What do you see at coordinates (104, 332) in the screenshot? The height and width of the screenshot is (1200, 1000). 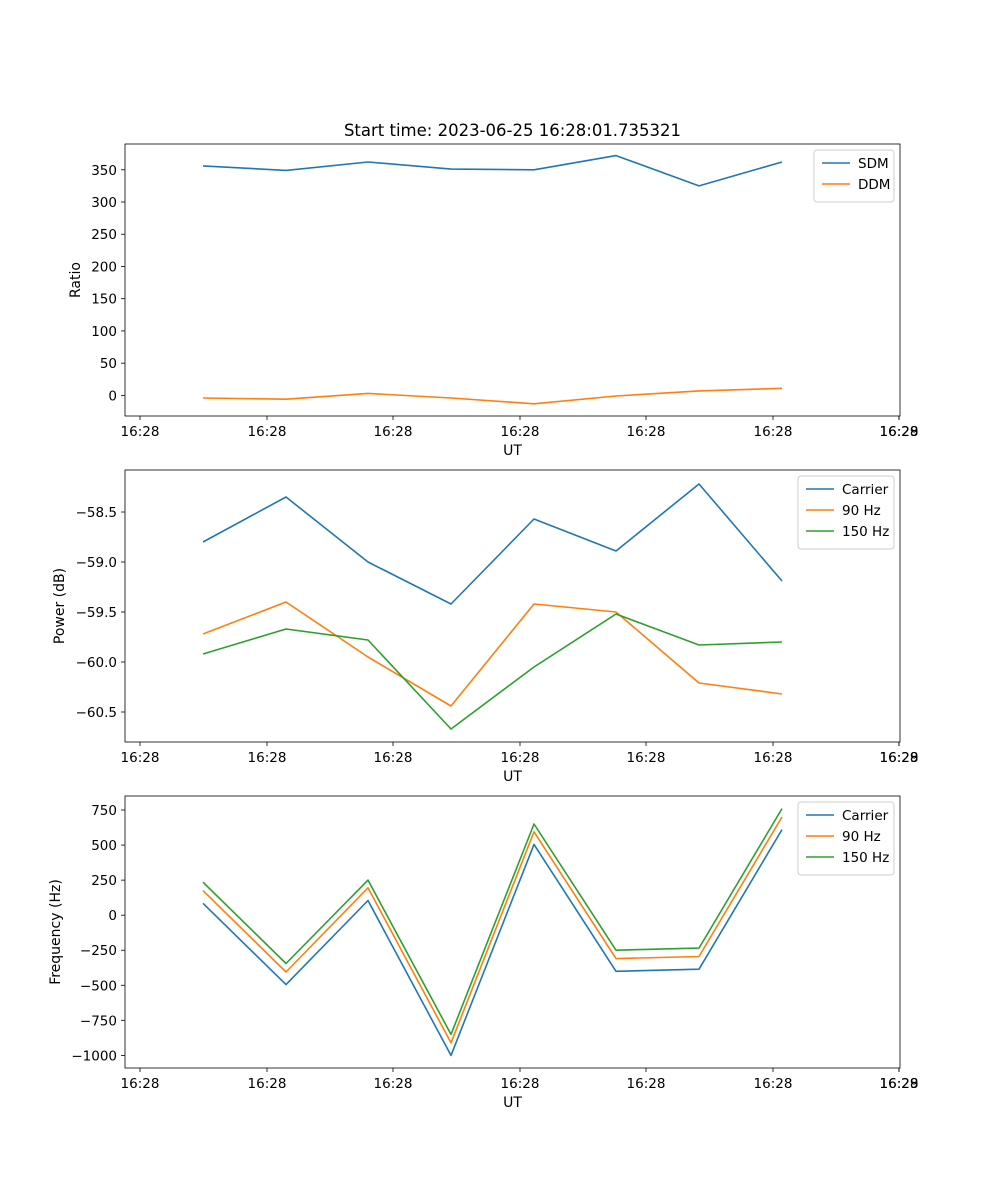 I see `y-tick-label: 100` at bounding box center [104, 332].